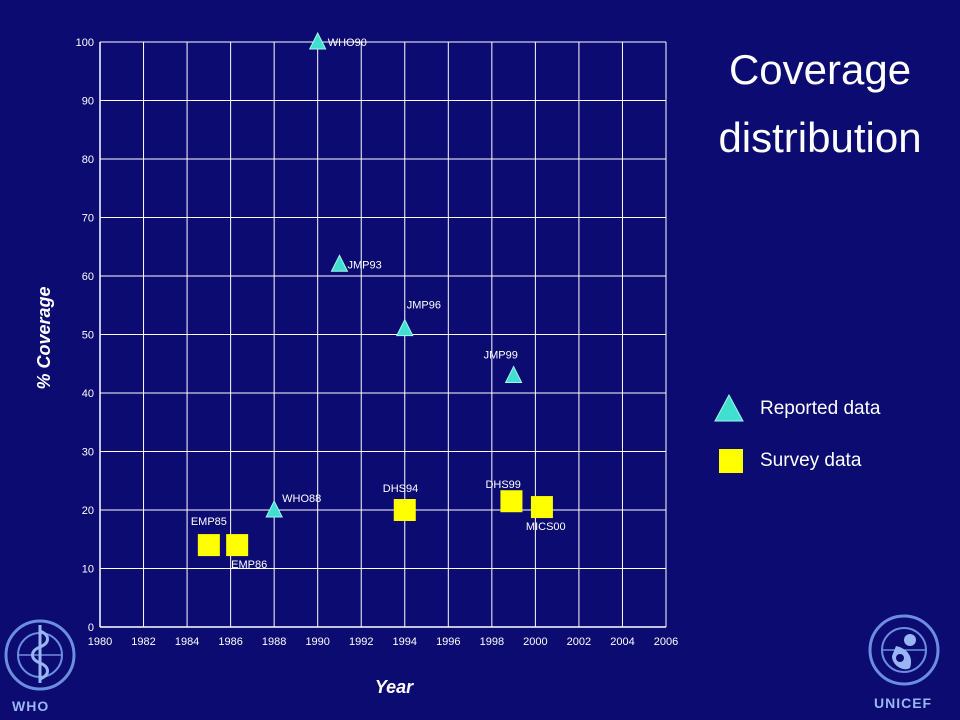 The image size is (960, 720). Describe the element at coordinates (579, 642) in the screenshot. I see `x-tick-label: 2002` at that location.